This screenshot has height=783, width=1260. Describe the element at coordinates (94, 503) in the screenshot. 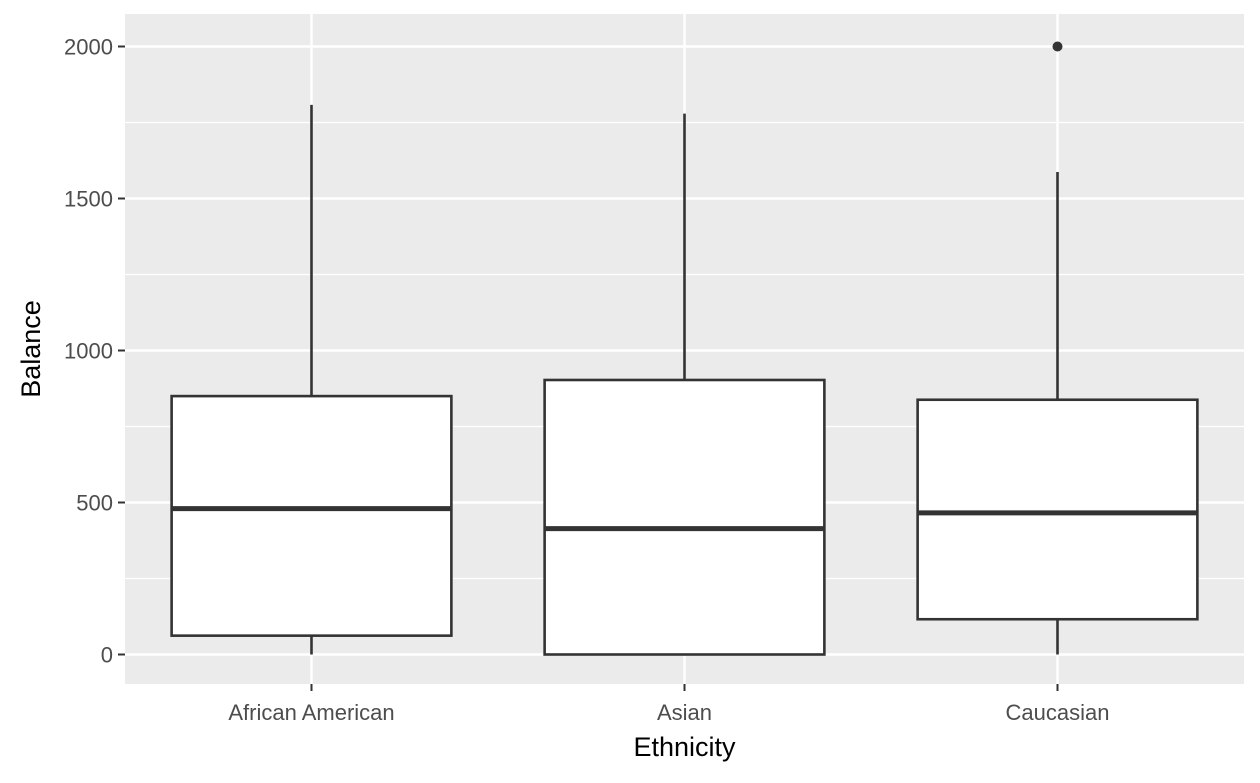

I see `y-tick-label: 500` at that location.